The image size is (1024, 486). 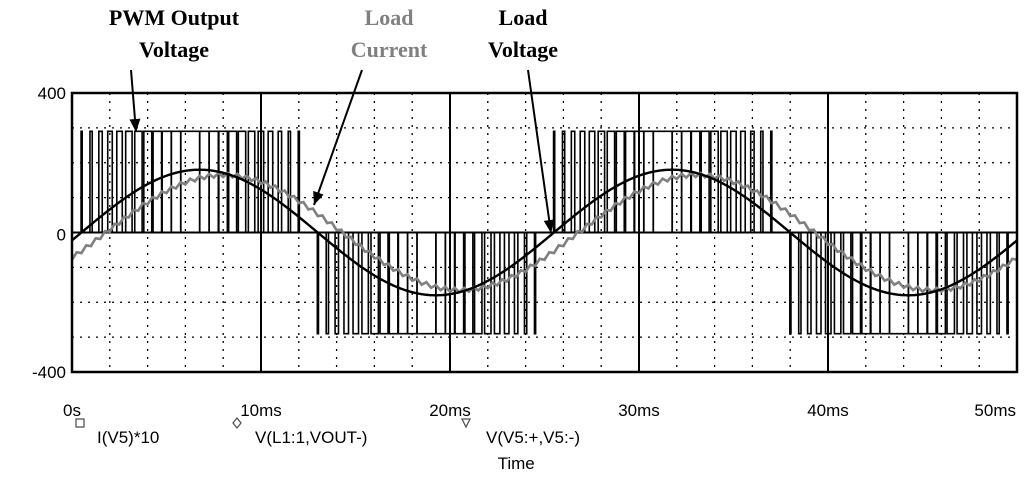 What do you see at coordinates (450, 410) in the screenshot?
I see `x-tick-label: 20ms` at bounding box center [450, 410].